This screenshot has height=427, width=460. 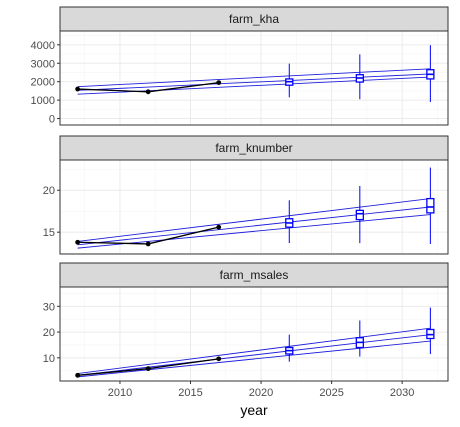 I want to click on x-tick-label: 2010, so click(x=120, y=393).